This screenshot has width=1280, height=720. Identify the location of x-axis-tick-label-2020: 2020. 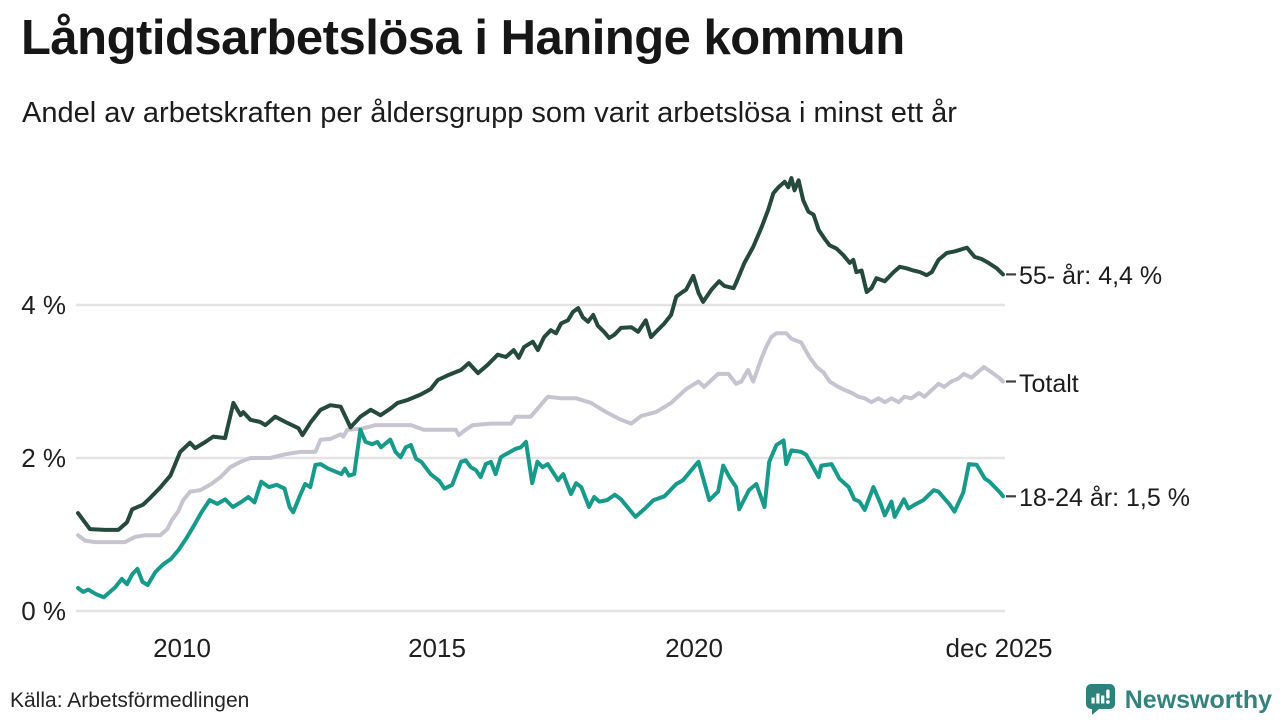
(694, 648).